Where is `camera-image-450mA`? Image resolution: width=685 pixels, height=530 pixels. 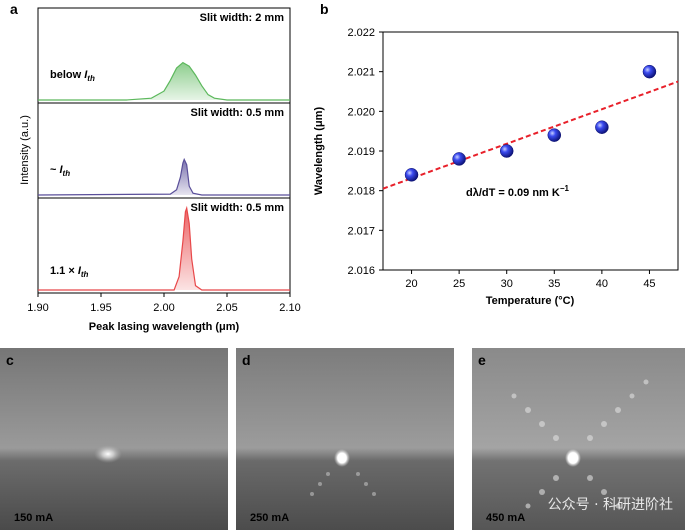
camera-image-450mA is located at coordinates (578, 439).